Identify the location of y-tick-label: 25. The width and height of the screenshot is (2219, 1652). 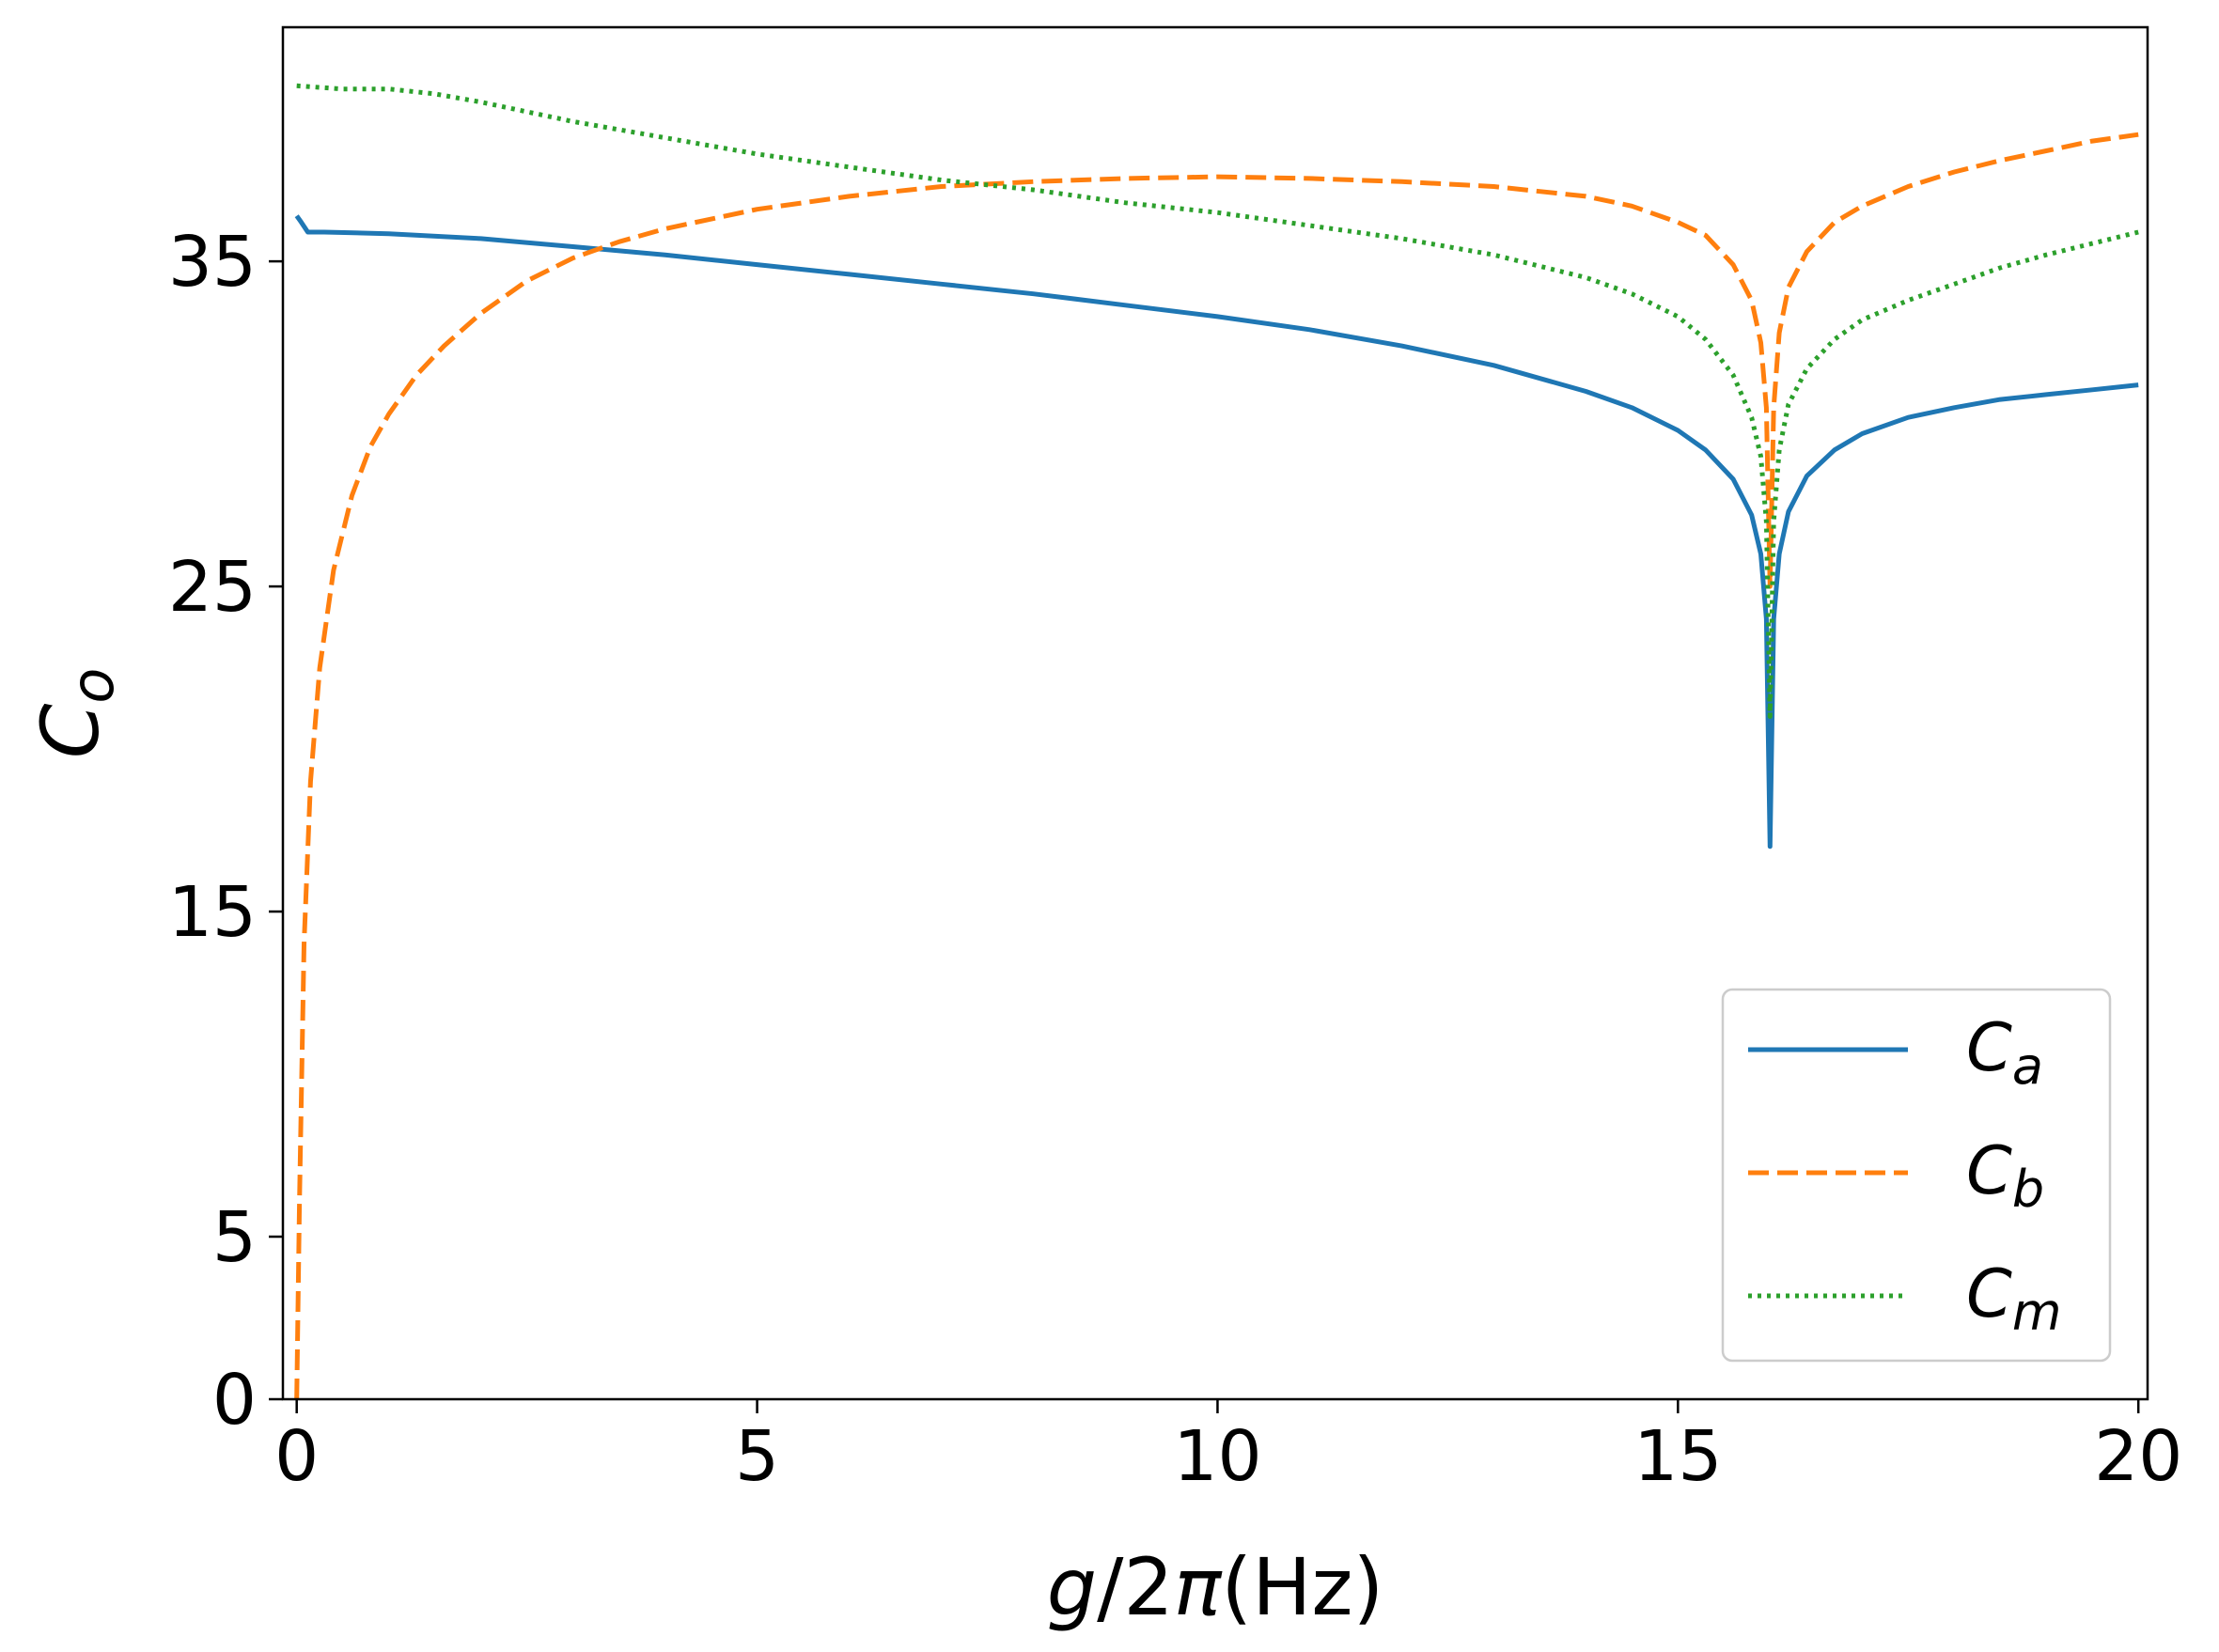
(212, 587).